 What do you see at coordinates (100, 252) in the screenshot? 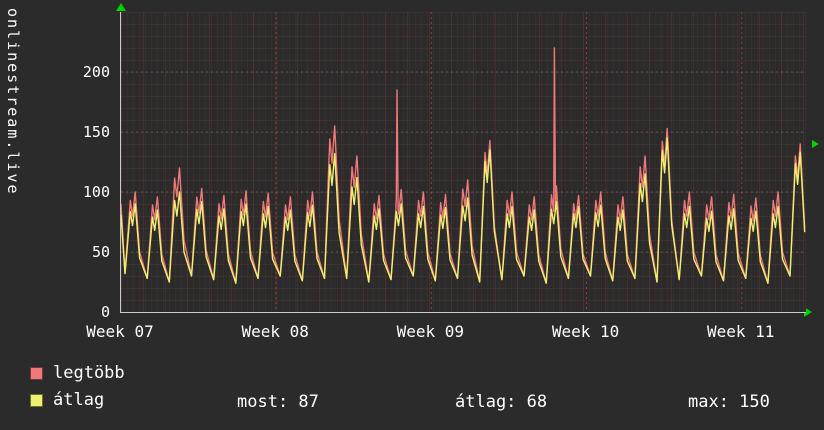
I see `y-tick-label: 50` at bounding box center [100, 252].